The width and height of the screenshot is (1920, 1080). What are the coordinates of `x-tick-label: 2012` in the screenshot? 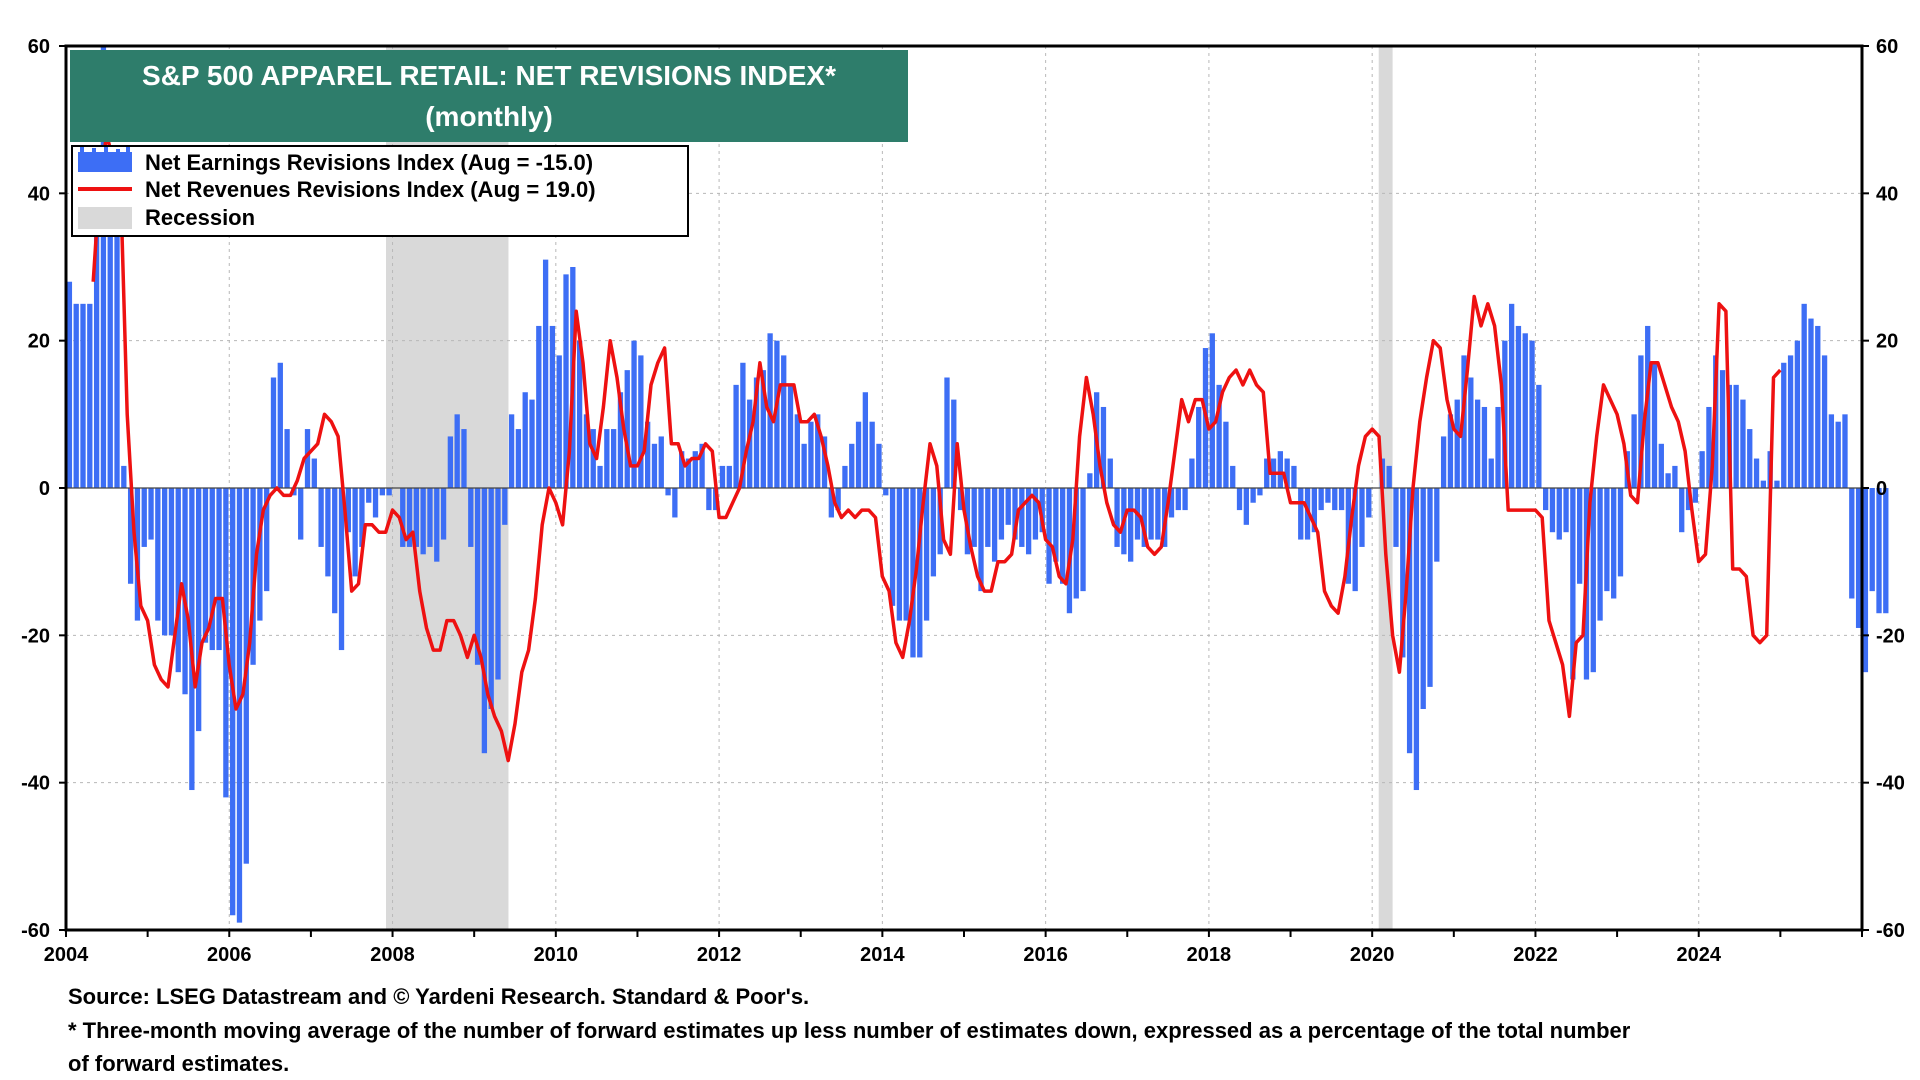 It's located at (719, 955).